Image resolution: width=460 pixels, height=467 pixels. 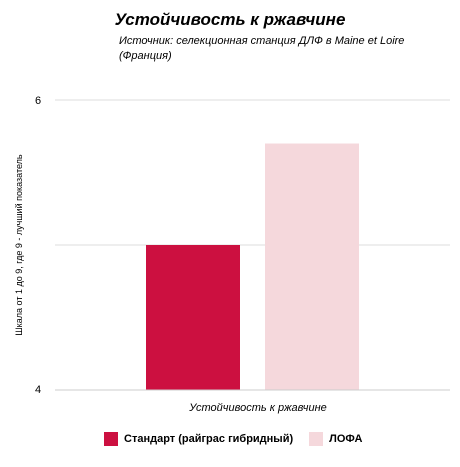 I want to click on legend: Стандарт (райграс гибридный) ЛОФА, so click(x=241, y=439).